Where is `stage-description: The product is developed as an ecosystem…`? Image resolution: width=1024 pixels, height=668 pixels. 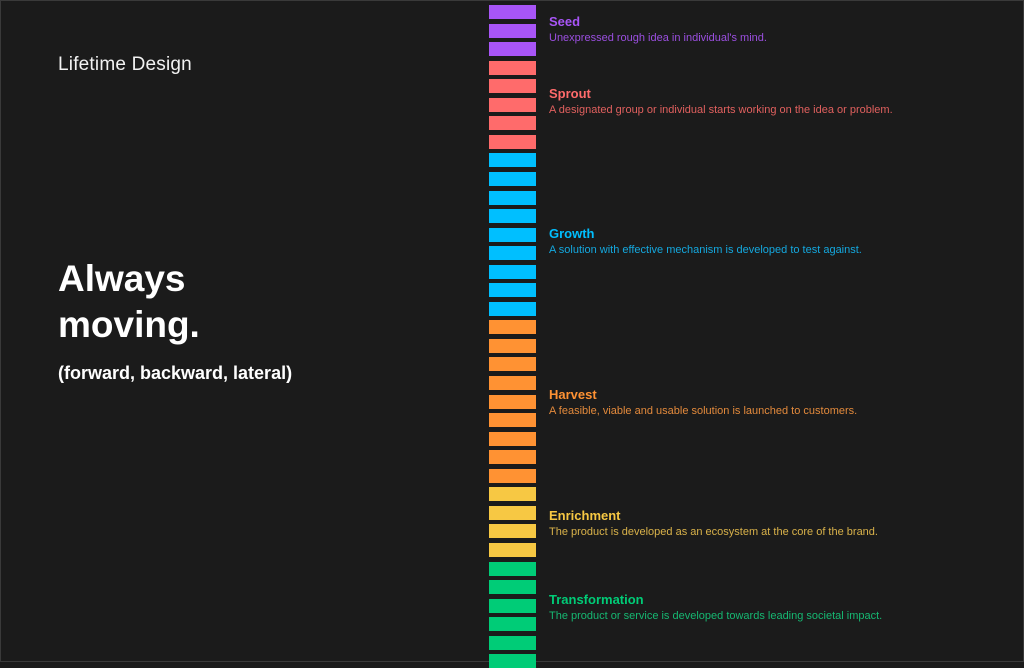
stage-description: The product is developed as an ecosystem… is located at coordinates (713, 532).